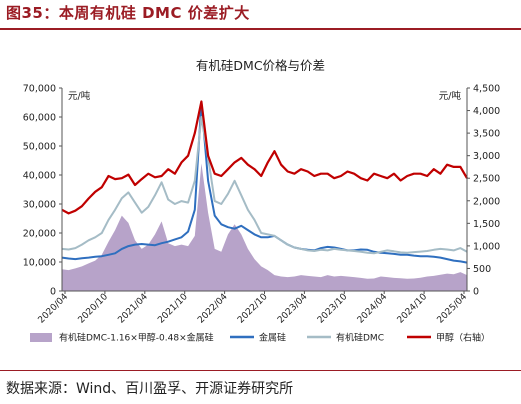  What do you see at coordinates (39, 147) in the screenshot?
I see `y-tick-label-left: 50,000` at bounding box center [39, 147].